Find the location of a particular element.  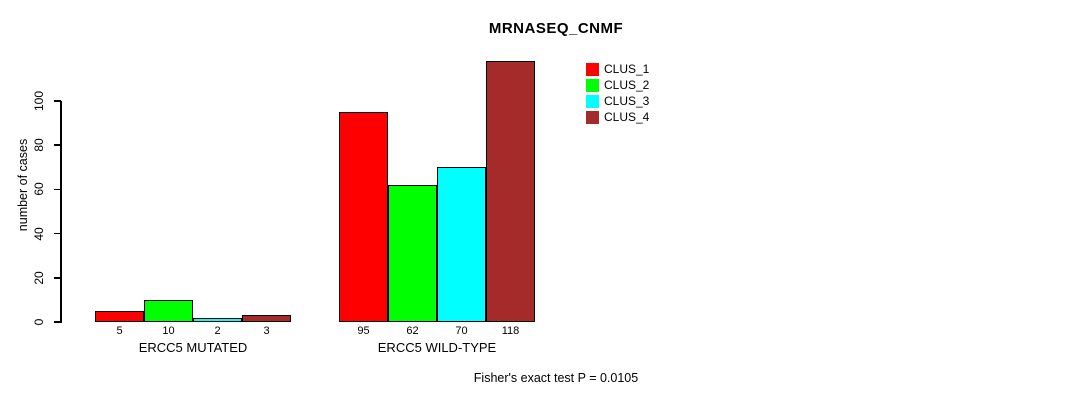

legend-item: CLUS_4 is located at coordinates (617, 117).